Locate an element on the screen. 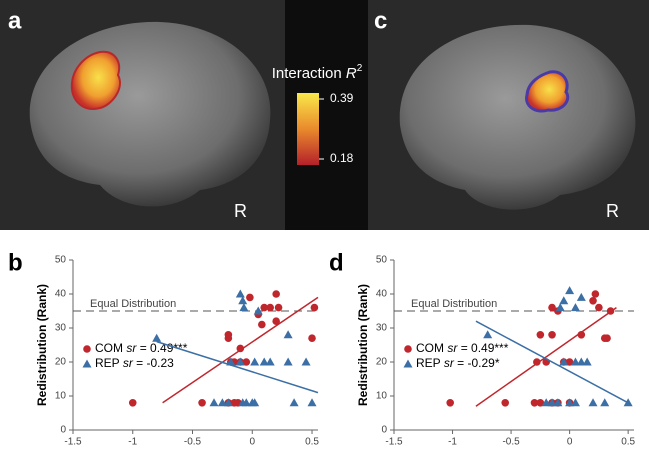 The height and width of the screenshot is (453, 649). panel-label: b is located at coordinates (15, 262).